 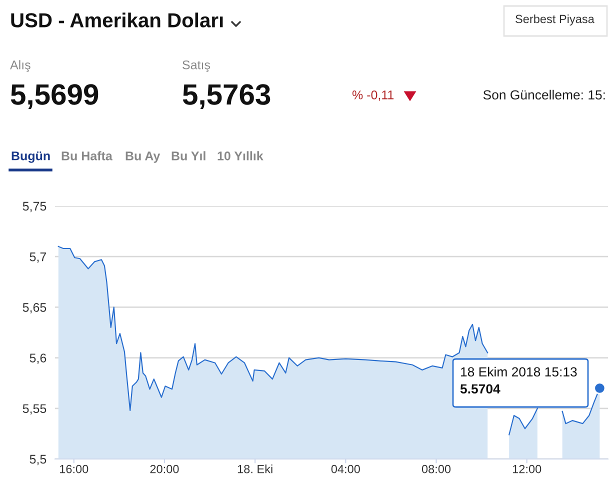 What do you see at coordinates (519, 371) in the screenshot?
I see `annotation: 18 Ekim 2018 15:13` at bounding box center [519, 371].